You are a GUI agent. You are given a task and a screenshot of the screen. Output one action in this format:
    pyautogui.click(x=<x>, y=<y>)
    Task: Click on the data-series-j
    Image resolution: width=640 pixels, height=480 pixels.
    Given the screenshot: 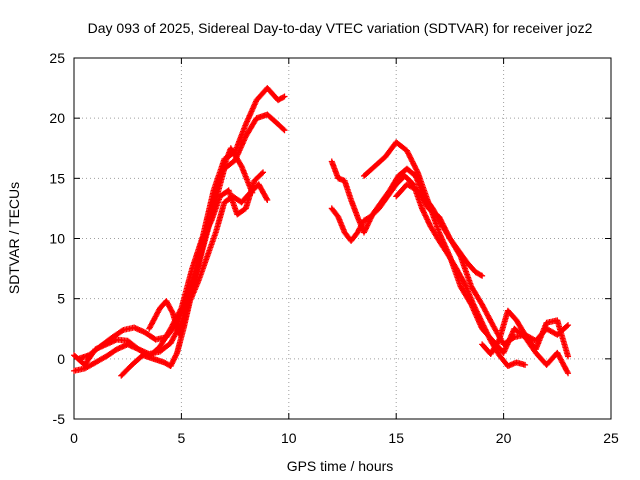 What is the action you would take?
    pyautogui.click(x=525, y=333)
    